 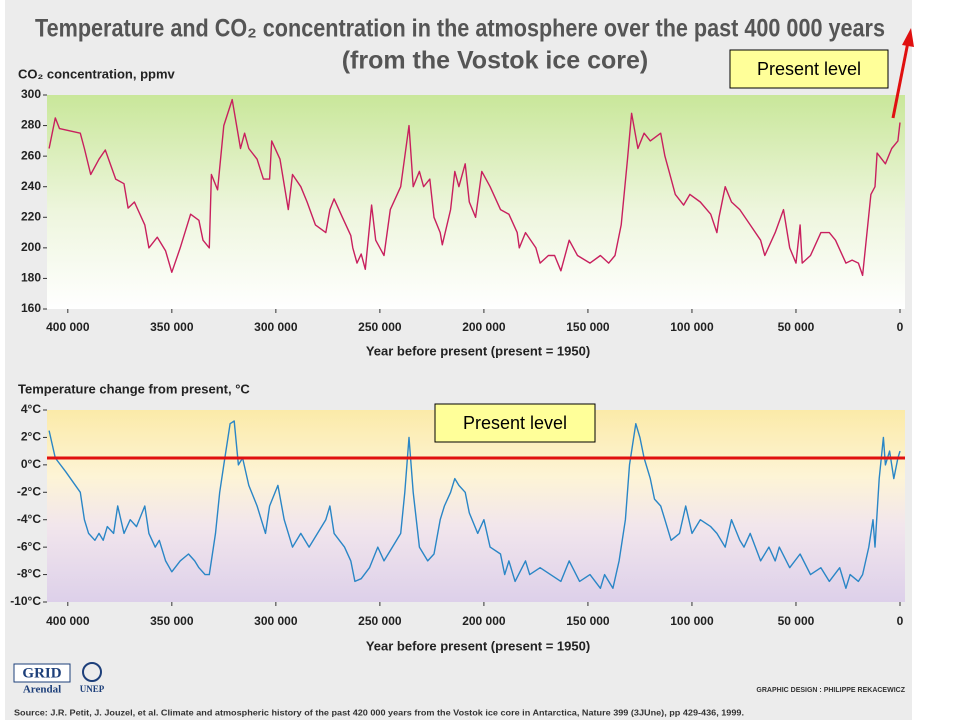 I want to click on y-tick-label: -4°C, so click(x=29, y=519).